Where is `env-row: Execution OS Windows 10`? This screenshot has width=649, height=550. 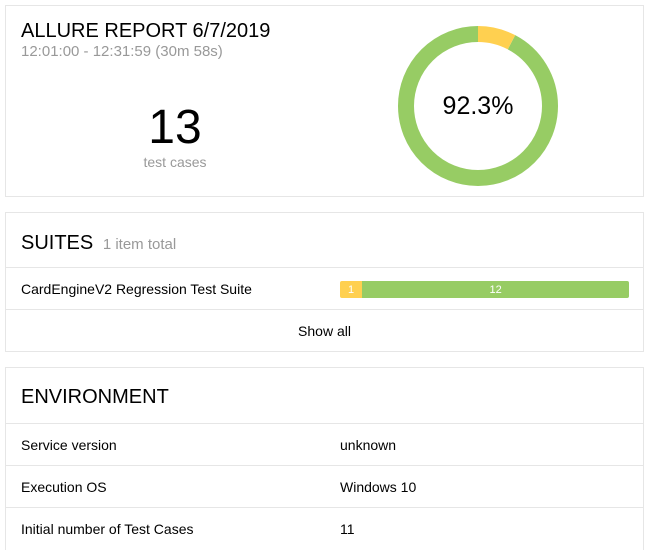
env-row: Execution OS Windows 10 is located at coordinates (324, 486).